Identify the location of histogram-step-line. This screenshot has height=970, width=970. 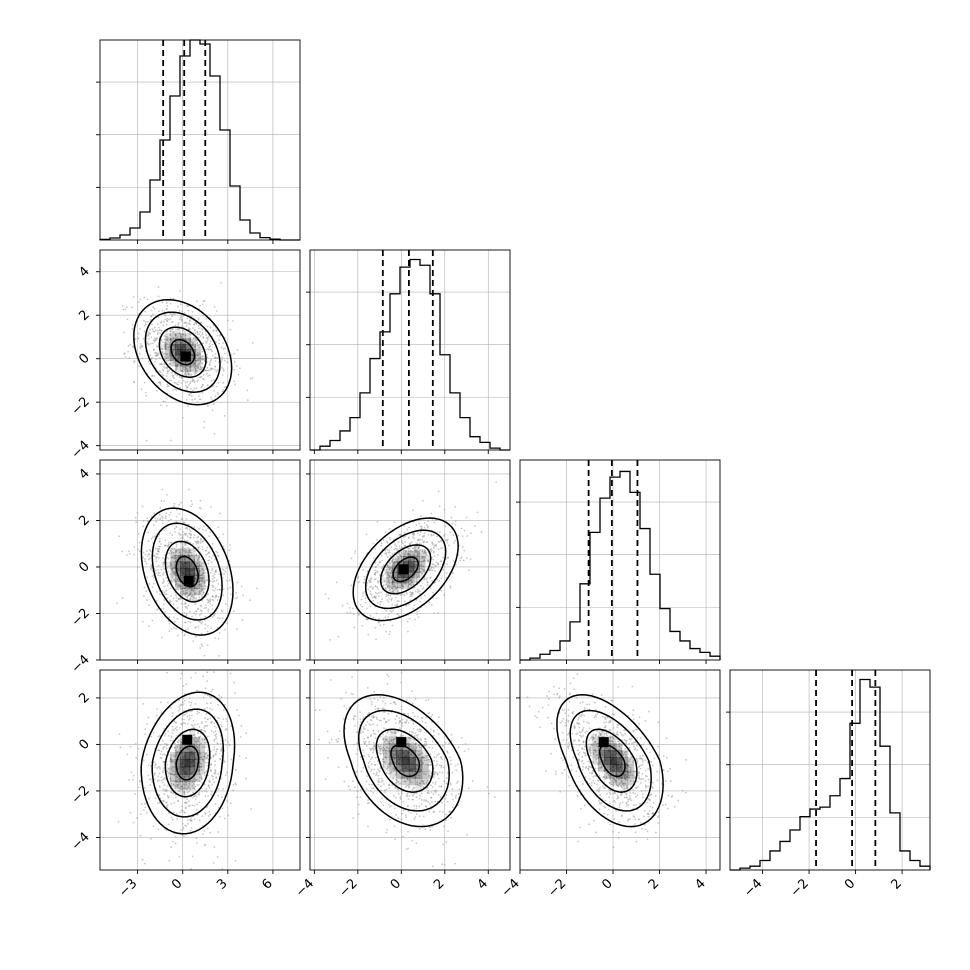
(620, 565).